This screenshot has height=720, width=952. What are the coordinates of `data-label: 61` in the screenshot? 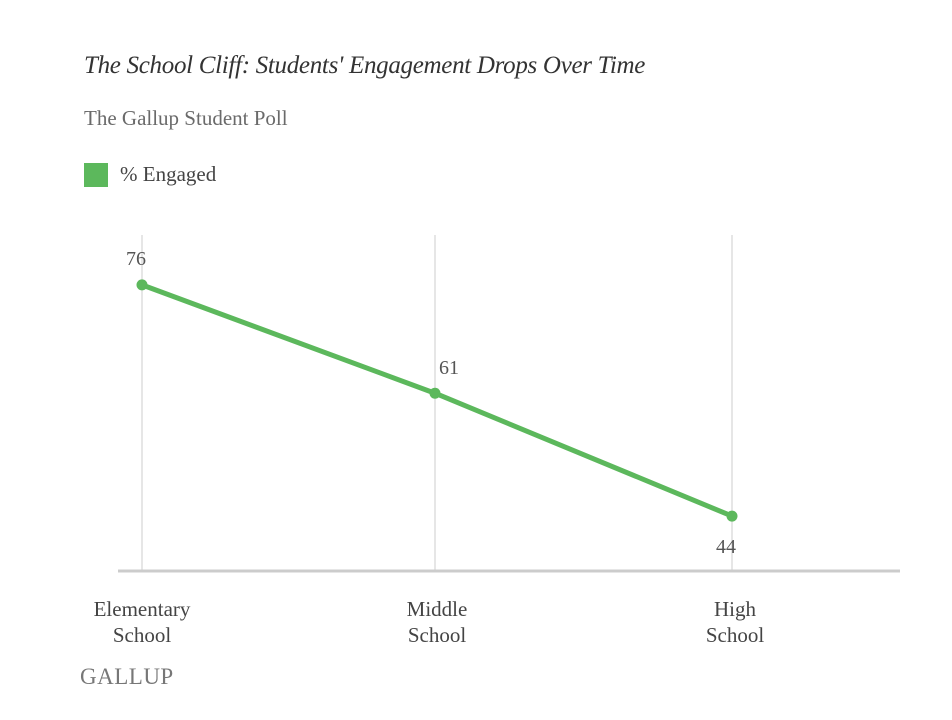 It's located at (449, 368).